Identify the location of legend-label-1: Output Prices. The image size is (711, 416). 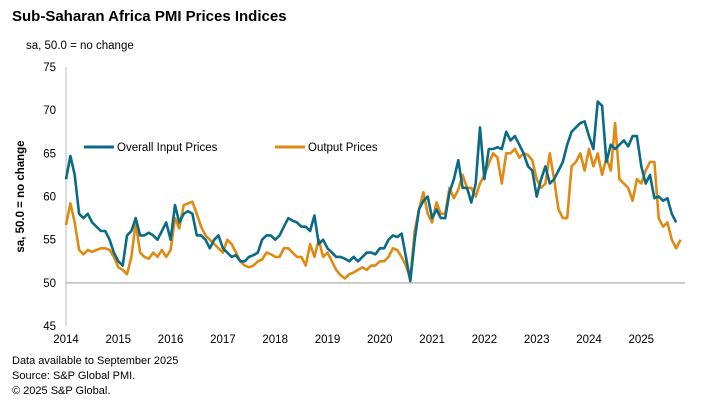
(343, 148).